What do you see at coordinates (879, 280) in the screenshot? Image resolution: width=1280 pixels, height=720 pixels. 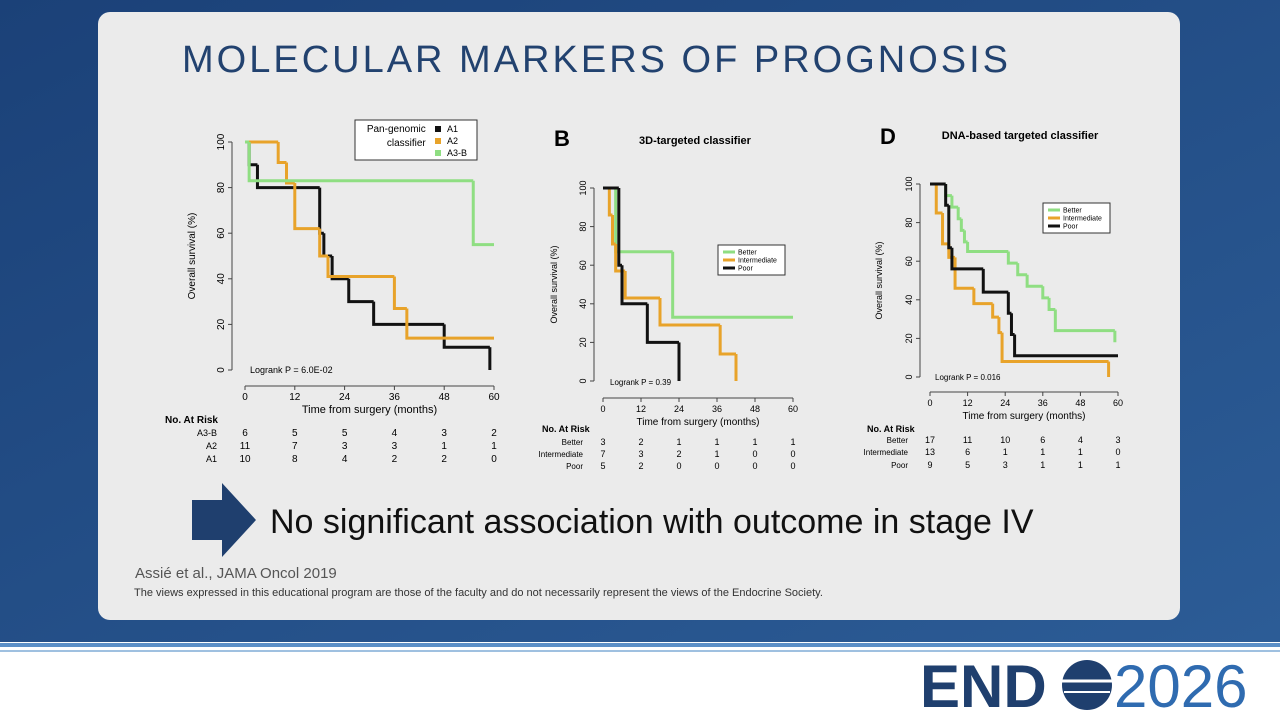 I see `y-axis-label: Overall survival (%)` at bounding box center [879, 280].